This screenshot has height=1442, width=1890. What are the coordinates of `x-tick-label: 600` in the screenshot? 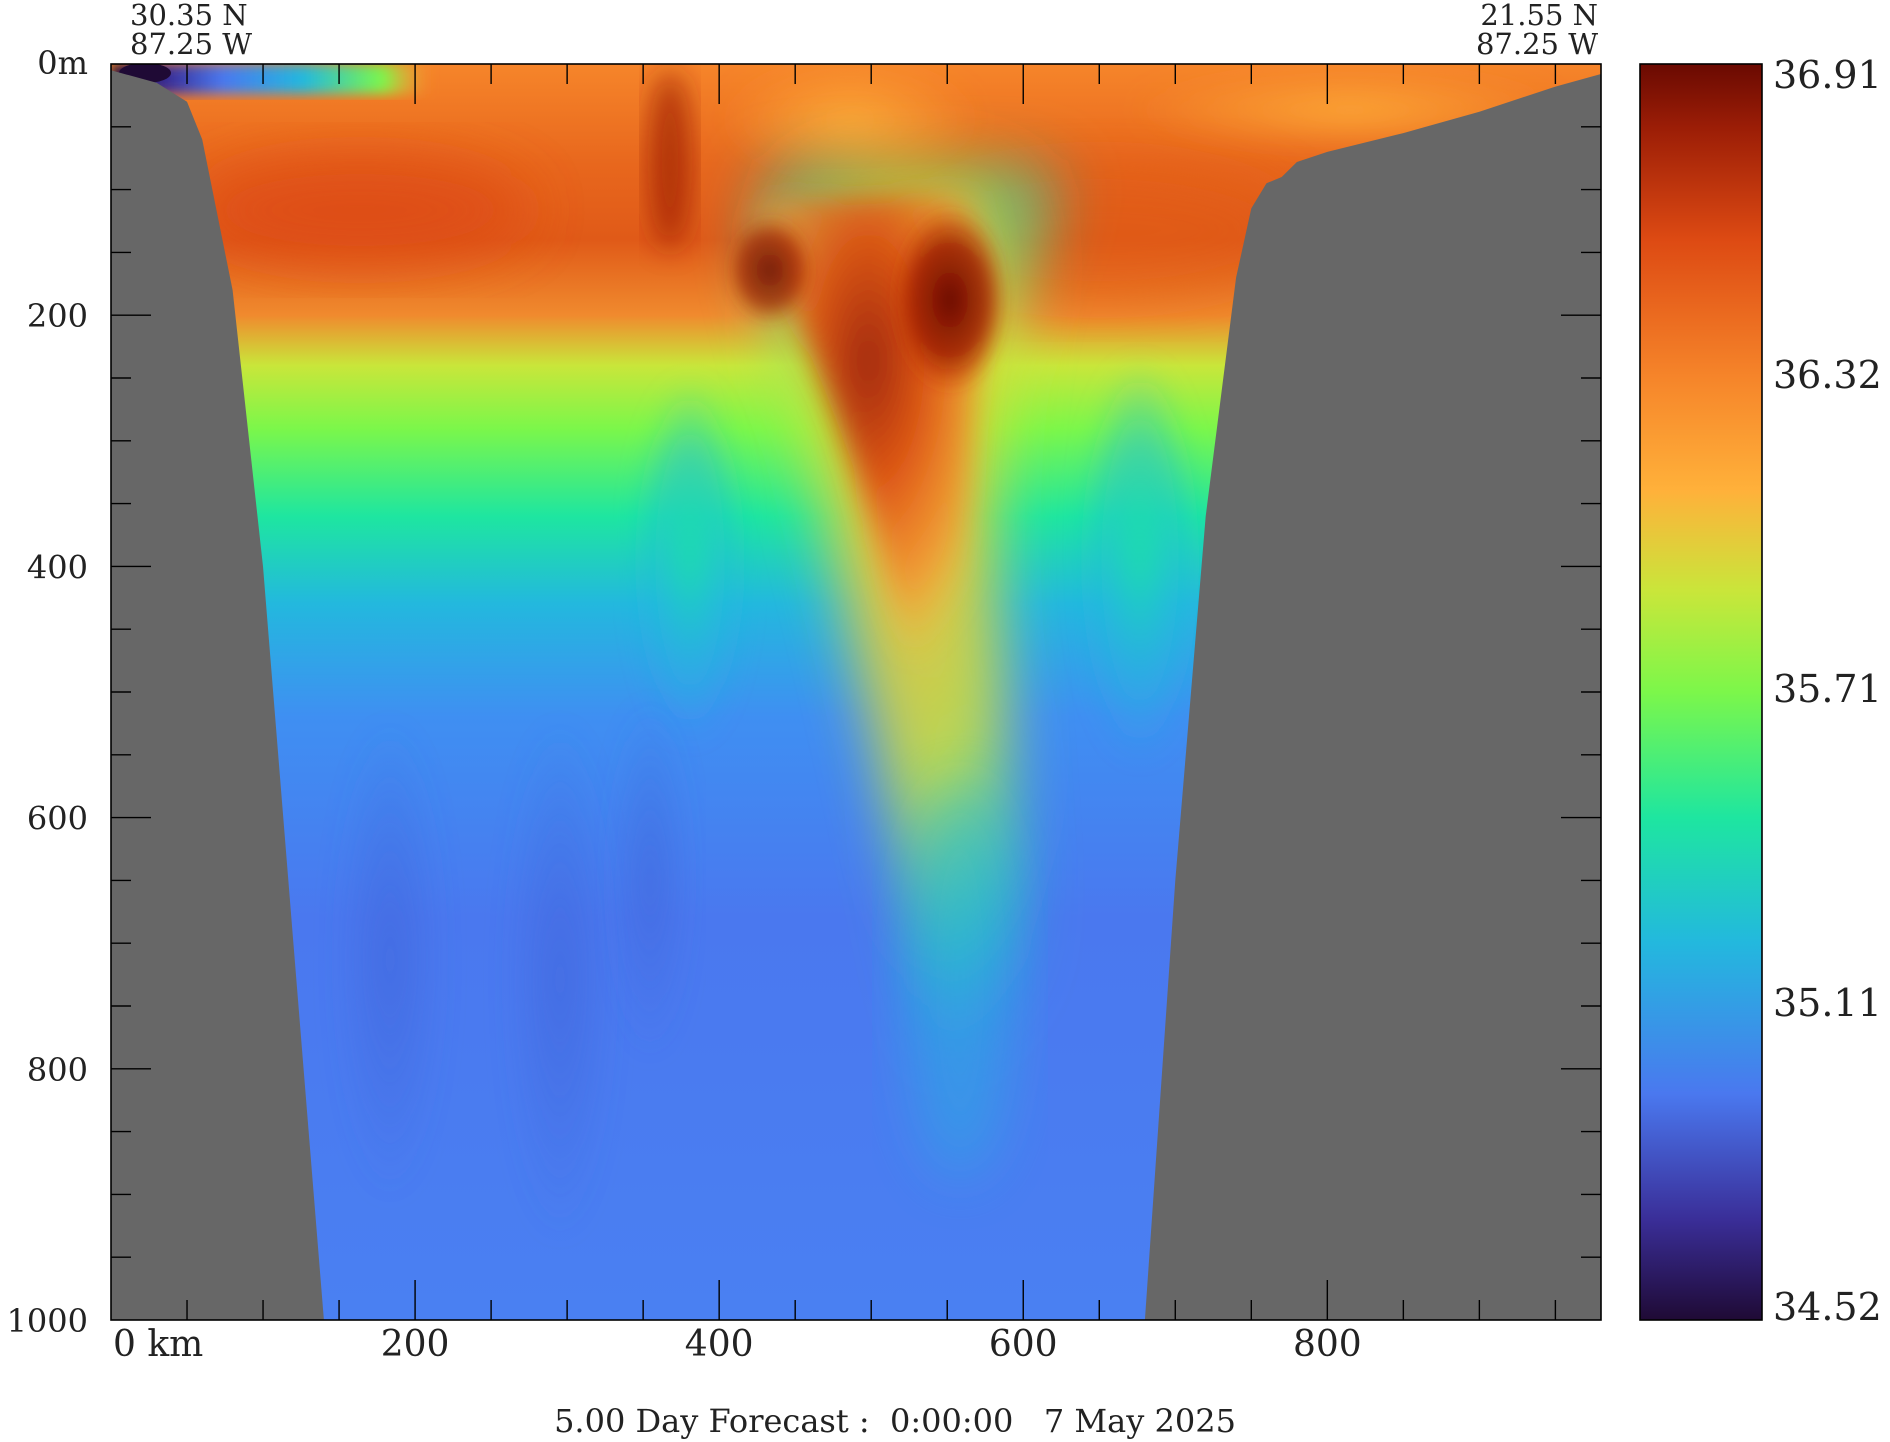 It's located at (1023, 1344).